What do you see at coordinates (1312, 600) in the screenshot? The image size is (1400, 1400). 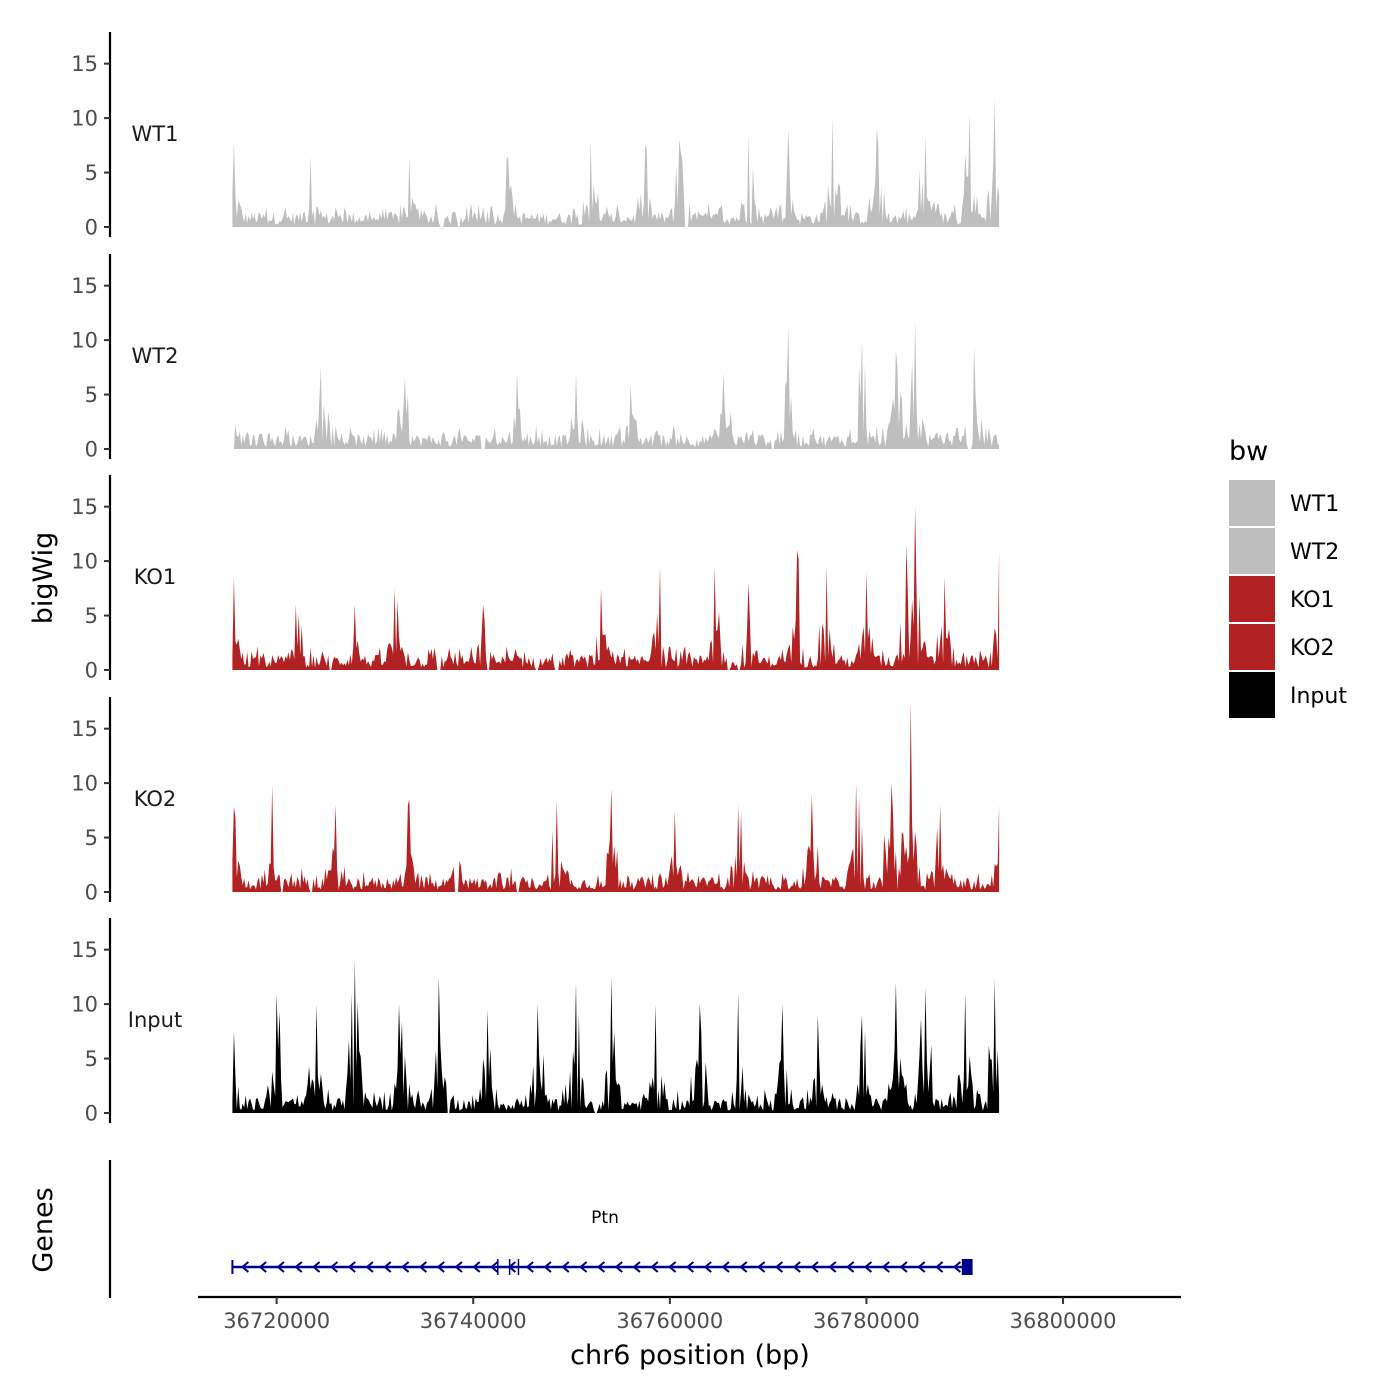 I see `legend-label: KO1` at bounding box center [1312, 600].